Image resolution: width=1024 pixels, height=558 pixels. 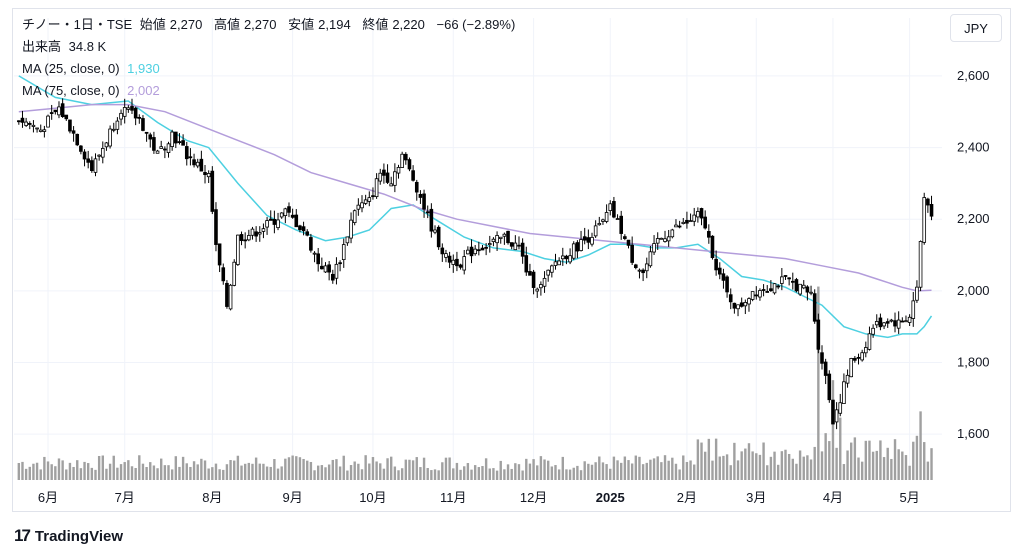 What do you see at coordinates (973, 147) in the screenshot?
I see `y-tick-label: 2,400` at bounding box center [973, 147].